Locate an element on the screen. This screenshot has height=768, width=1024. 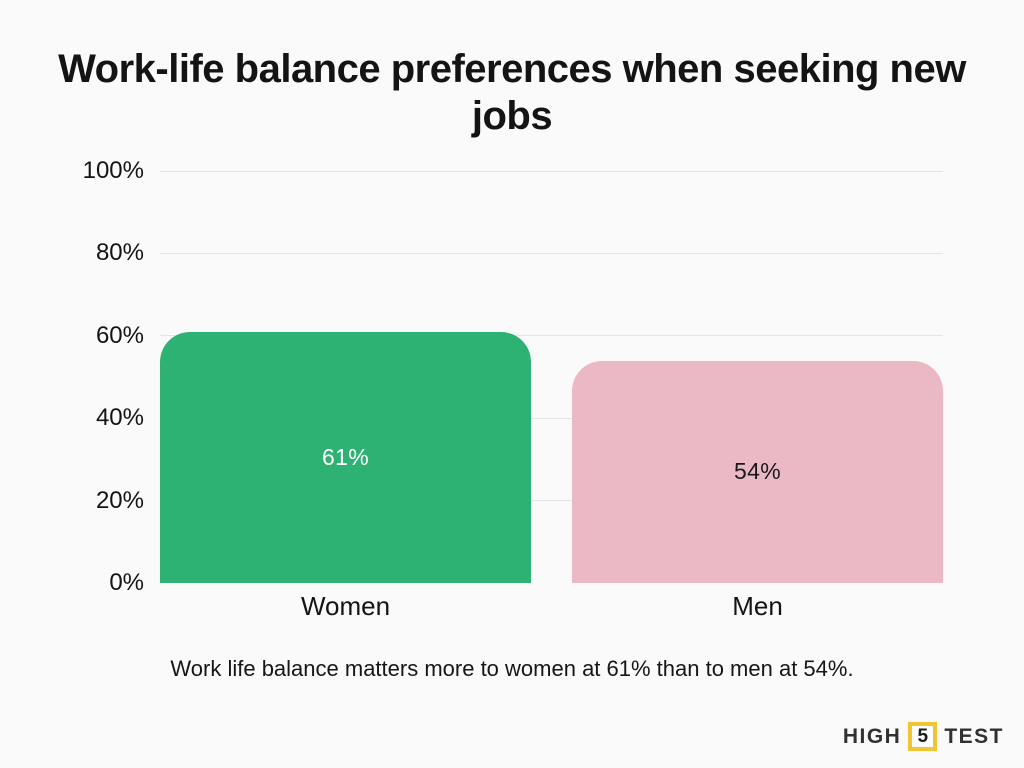
xaxis-label-women: Women is located at coordinates (345, 606).